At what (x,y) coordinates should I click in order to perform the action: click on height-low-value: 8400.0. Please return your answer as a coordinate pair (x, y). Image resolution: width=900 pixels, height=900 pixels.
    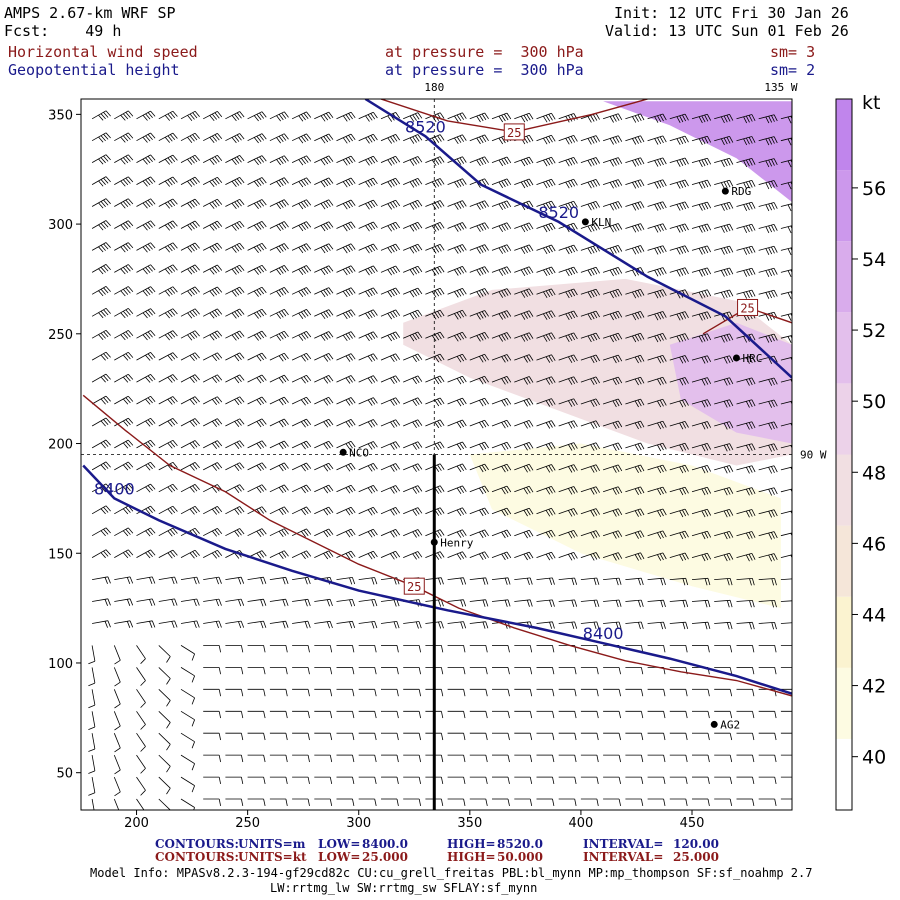
    Looking at the image, I should click on (385, 844).